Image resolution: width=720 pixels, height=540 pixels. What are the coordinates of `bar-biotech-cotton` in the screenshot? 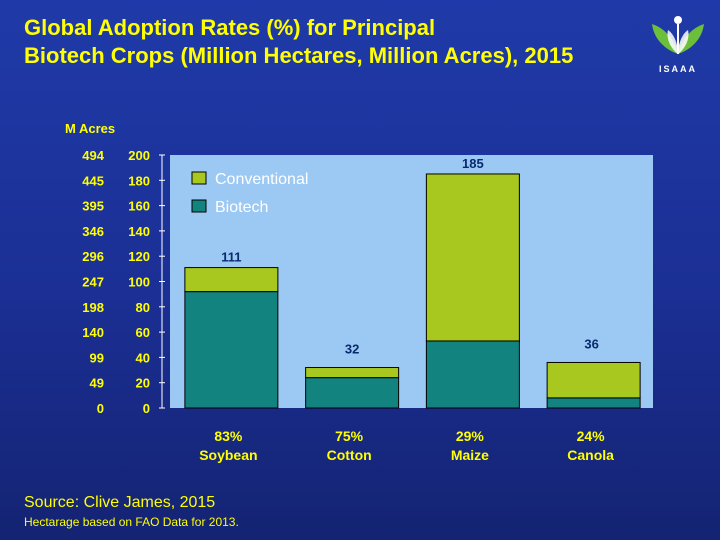 It's located at (352, 393).